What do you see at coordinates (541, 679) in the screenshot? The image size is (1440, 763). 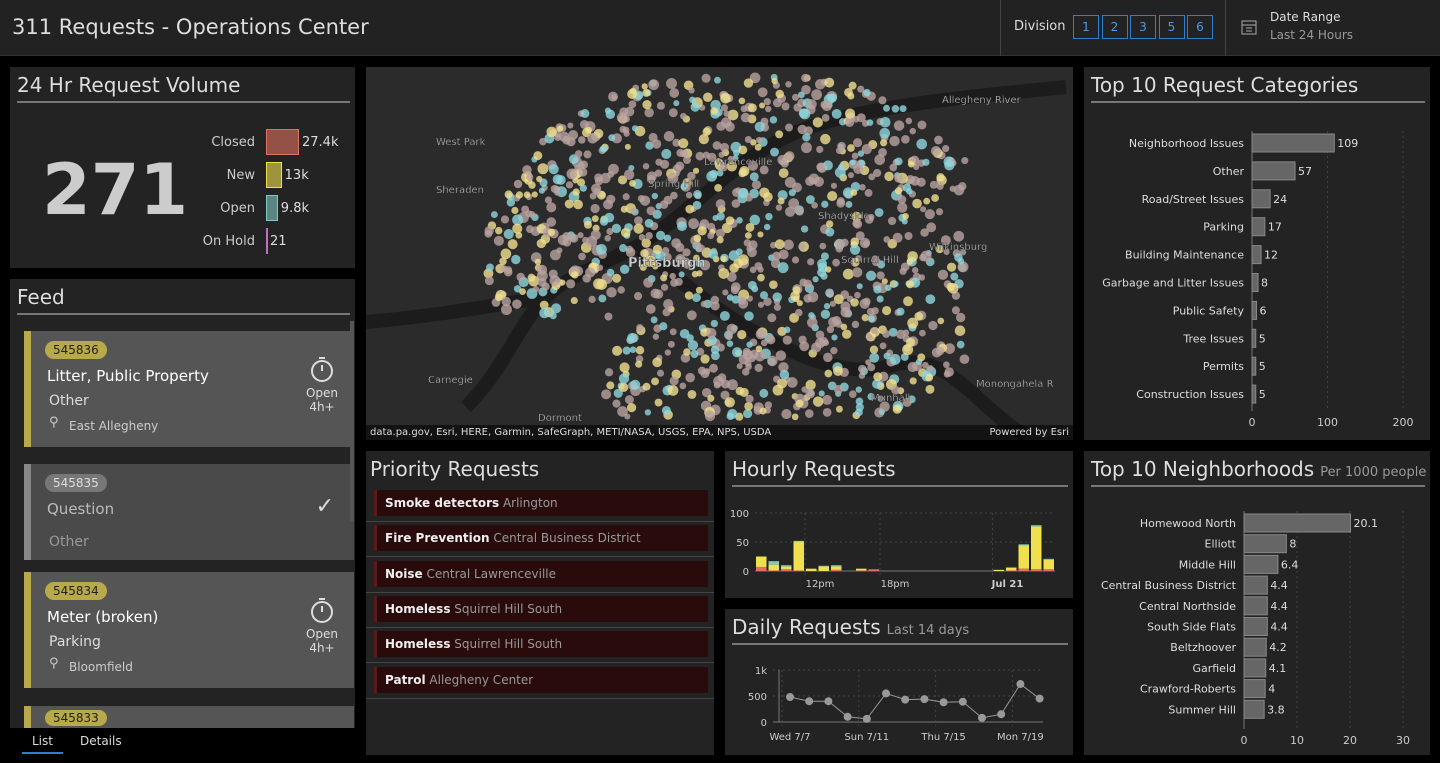 I see `priority-request: Patrol Allegheny Center` at bounding box center [541, 679].